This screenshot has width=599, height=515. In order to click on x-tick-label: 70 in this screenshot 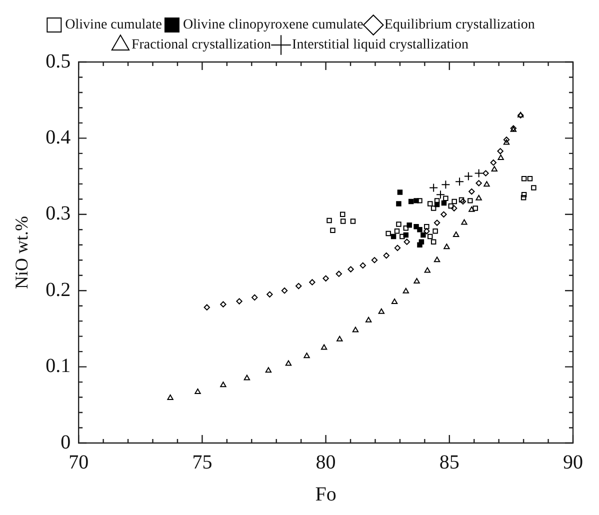, I will do `click(78, 462)`.